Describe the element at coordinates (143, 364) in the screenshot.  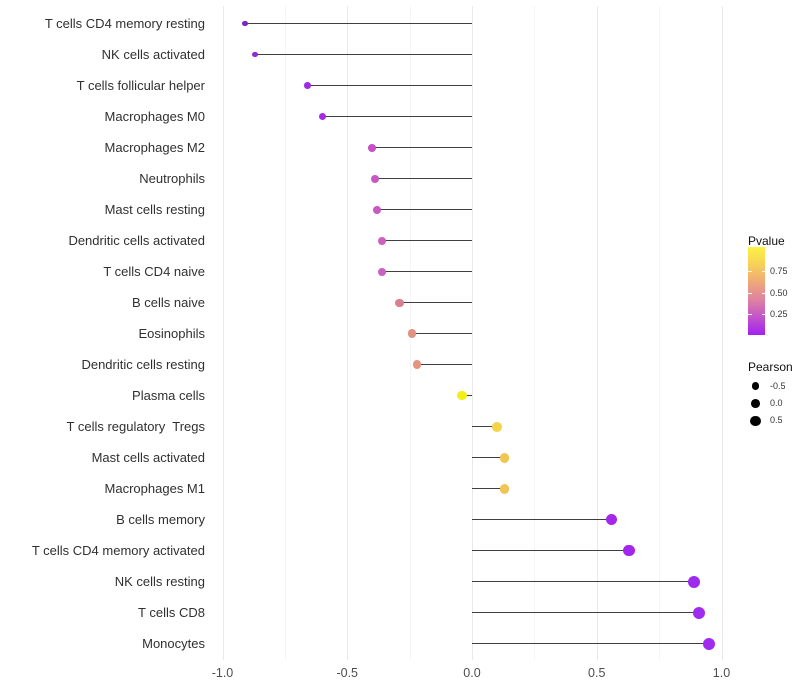
I see `category-label: Dendritic cells resting` at that location.